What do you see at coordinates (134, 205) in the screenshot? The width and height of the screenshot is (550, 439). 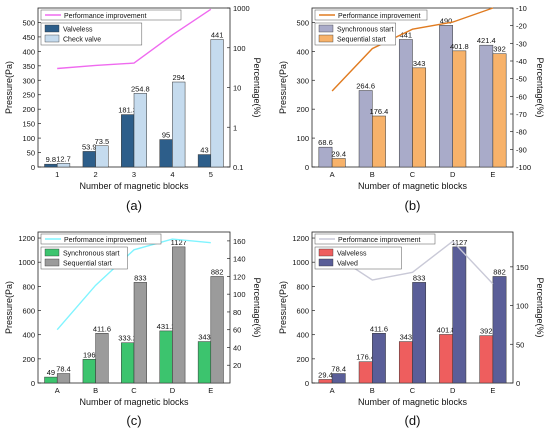 I see `panel-label: (a)` at bounding box center [134, 205].